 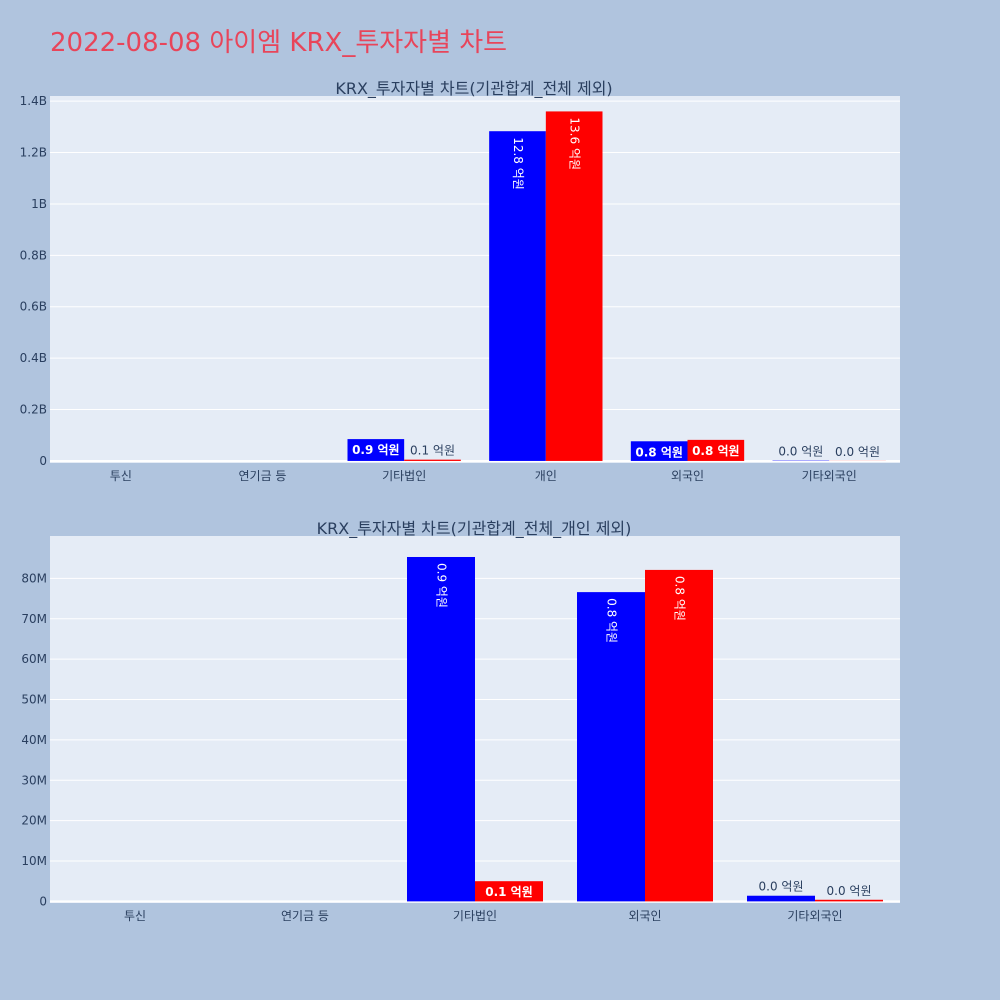 I want to click on y-tick-label: 0.8B, so click(x=33, y=255).